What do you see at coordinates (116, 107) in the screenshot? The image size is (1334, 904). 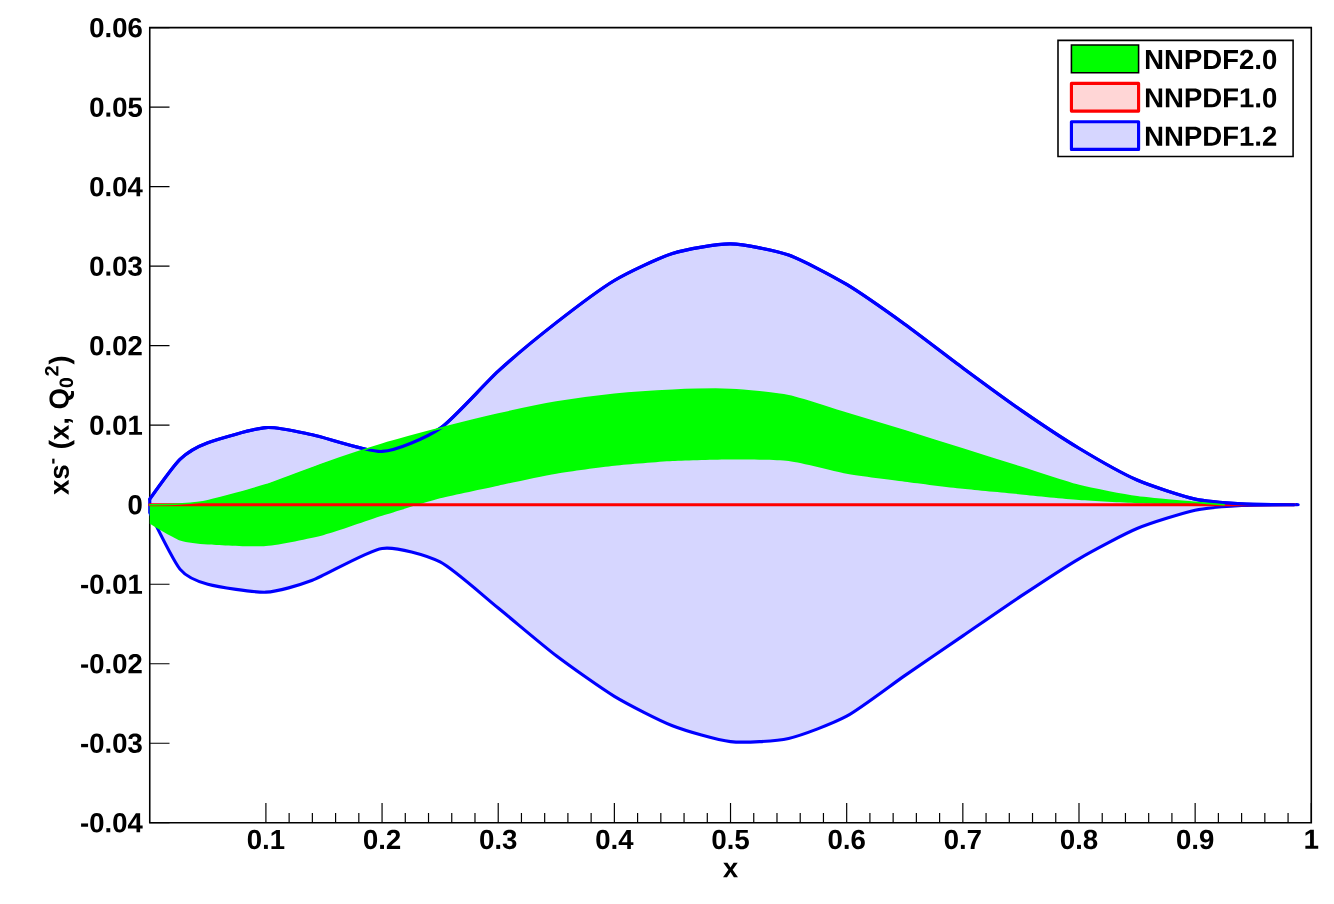 I see `y-tick-label: 0.05` at bounding box center [116, 107].